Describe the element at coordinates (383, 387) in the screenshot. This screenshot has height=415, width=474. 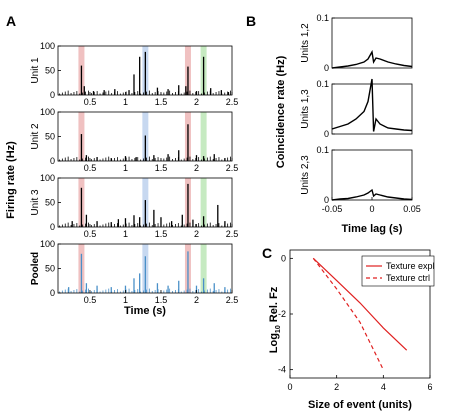
I see `x-tick-label: 4` at that location.